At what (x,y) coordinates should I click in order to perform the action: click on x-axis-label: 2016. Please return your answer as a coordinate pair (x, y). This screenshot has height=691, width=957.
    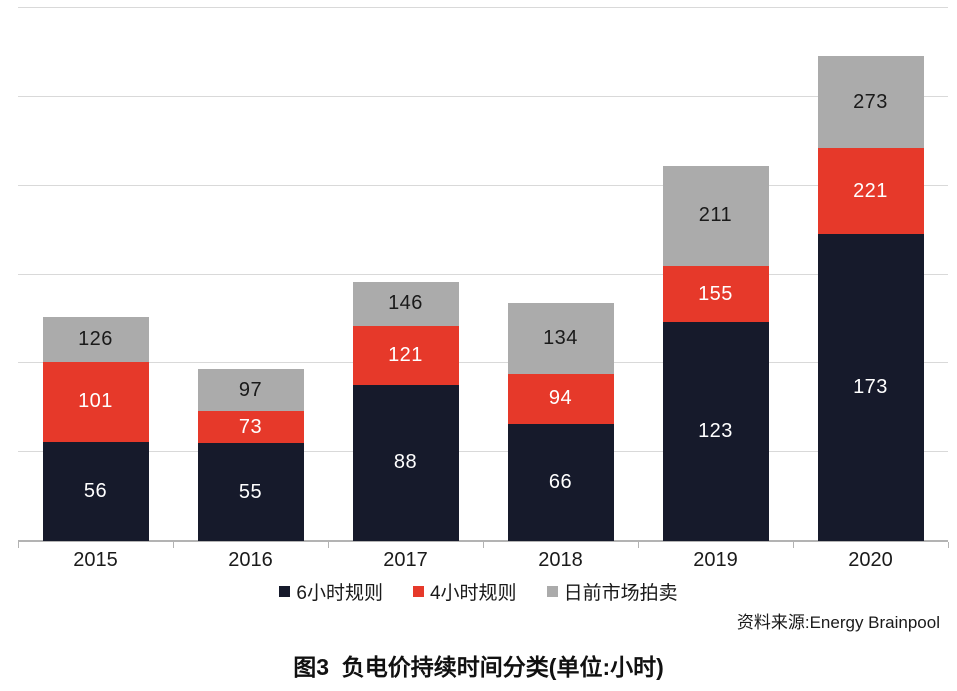
    Looking at the image, I should click on (250, 560).